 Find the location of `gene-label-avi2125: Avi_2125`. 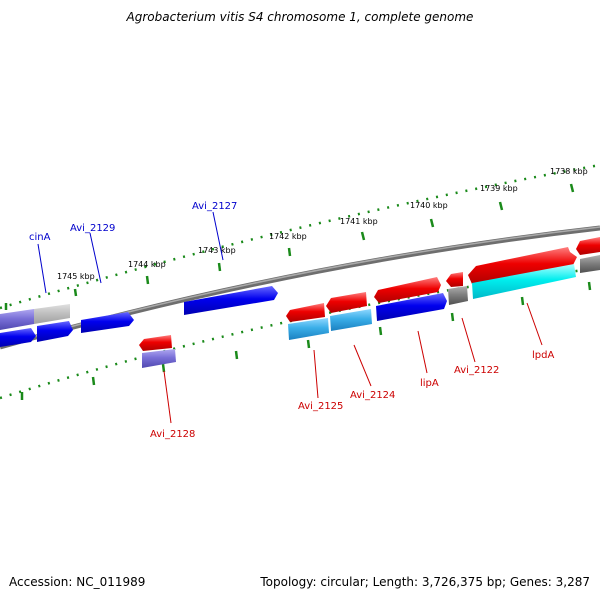

gene-label-avi2125: Avi_2125 is located at coordinates (320, 406).